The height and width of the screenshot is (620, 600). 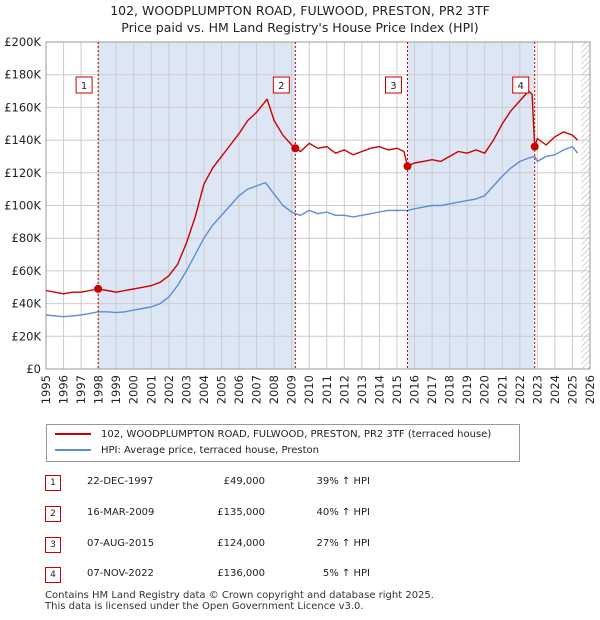 I want to click on sale-marker-label: 1, so click(x=84, y=86).